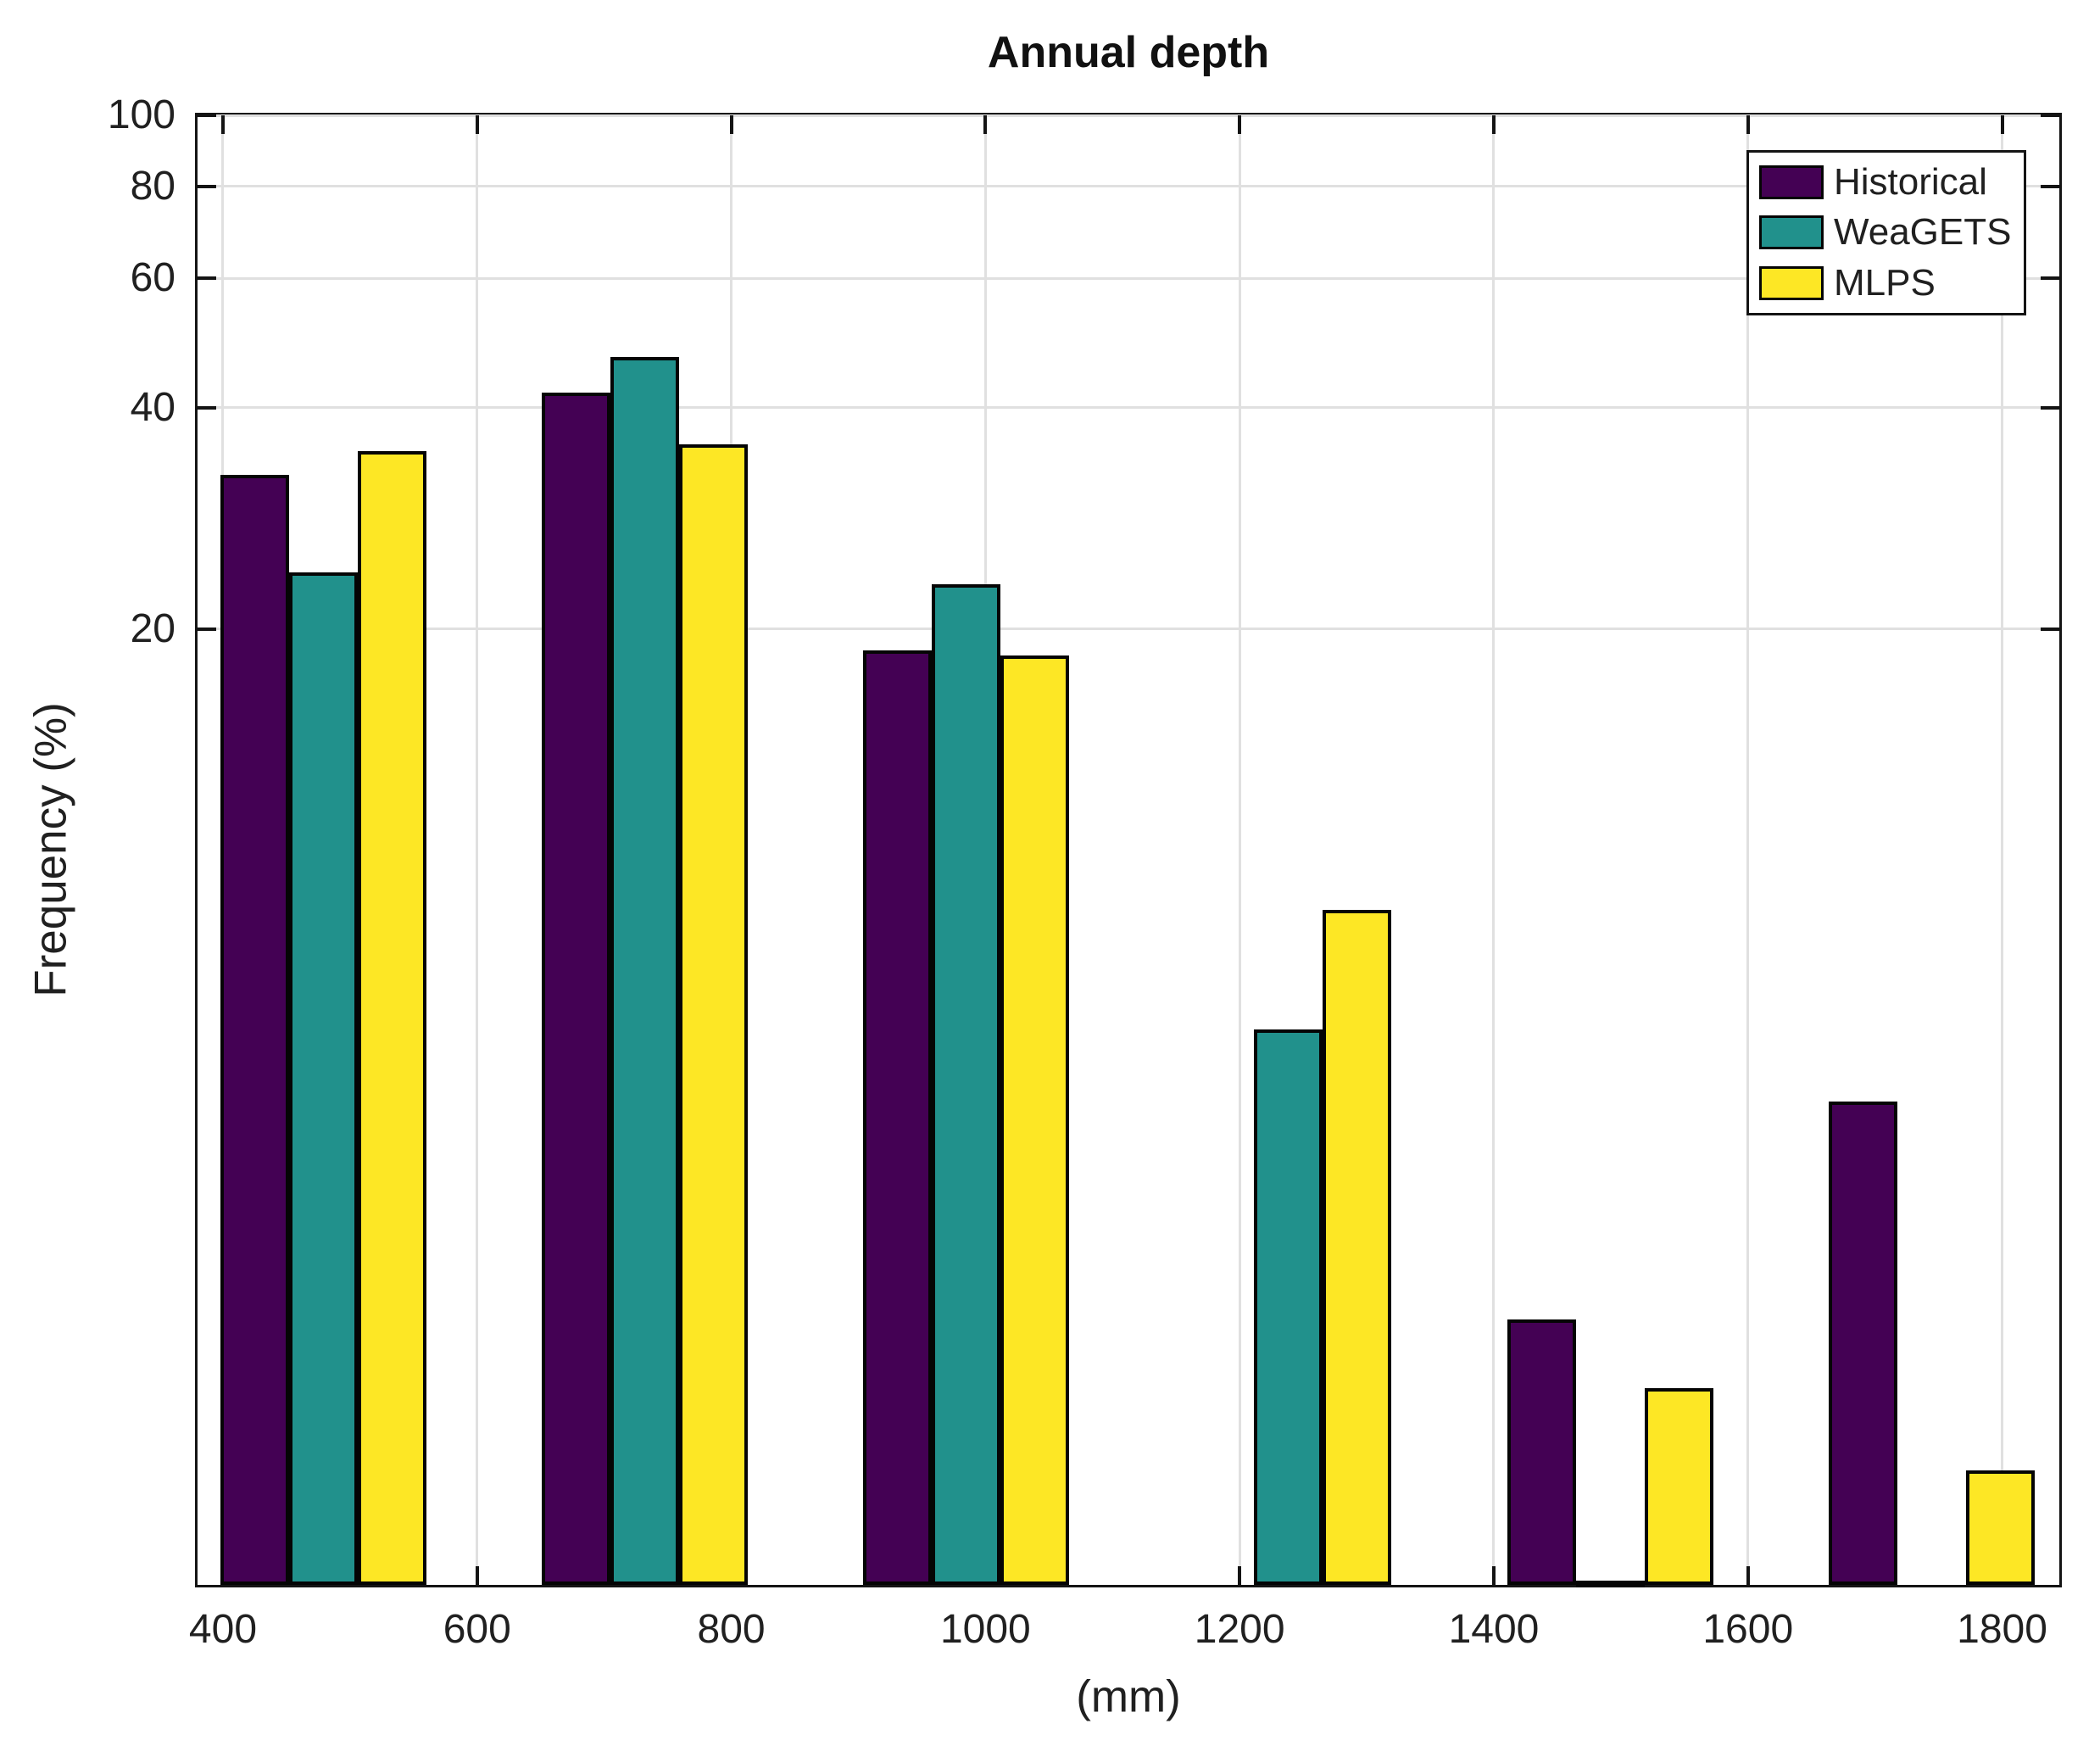  What do you see at coordinates (152, 407) in the screenshot?
I see `y-tick-label: 40` at bounding box center [152, 407].